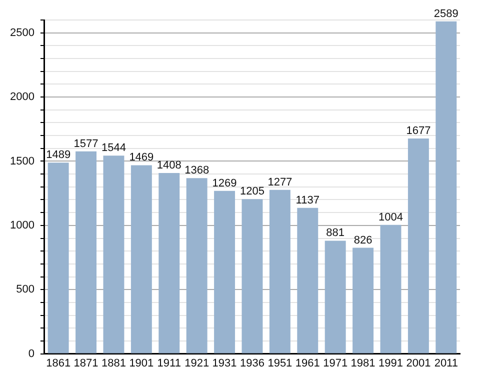 This screenshot has width=488, height=373. I want to click on x-tick-label: 1981, so click(363, 363).